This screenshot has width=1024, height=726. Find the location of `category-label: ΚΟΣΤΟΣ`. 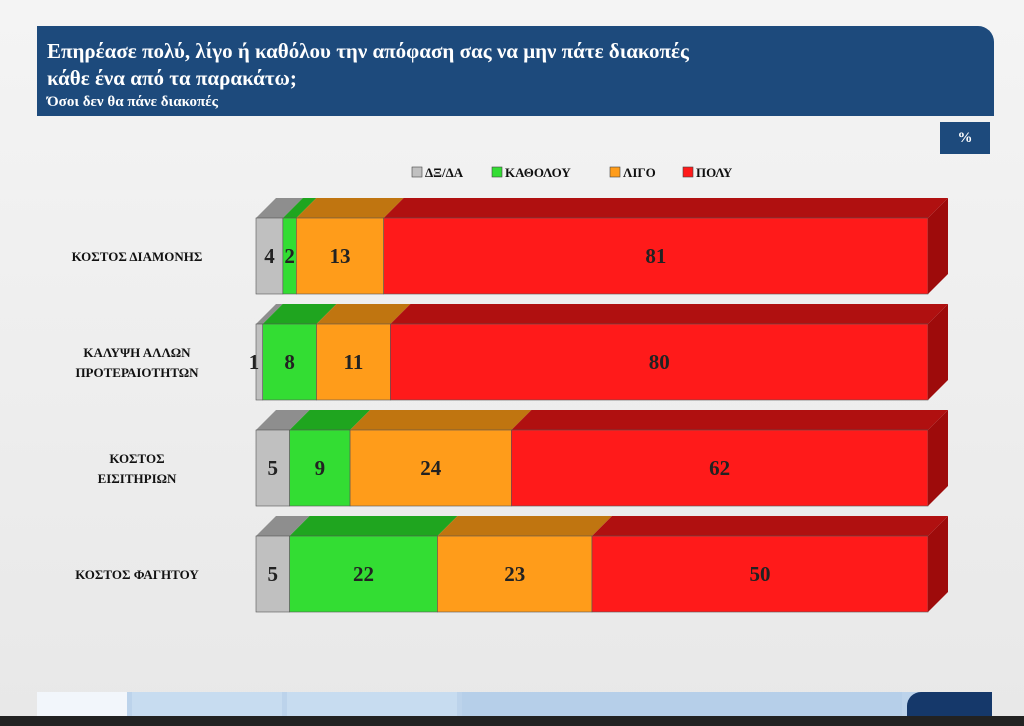

category-label: ΚΟΣΤΟΣ is located at coordinates (136, 458).